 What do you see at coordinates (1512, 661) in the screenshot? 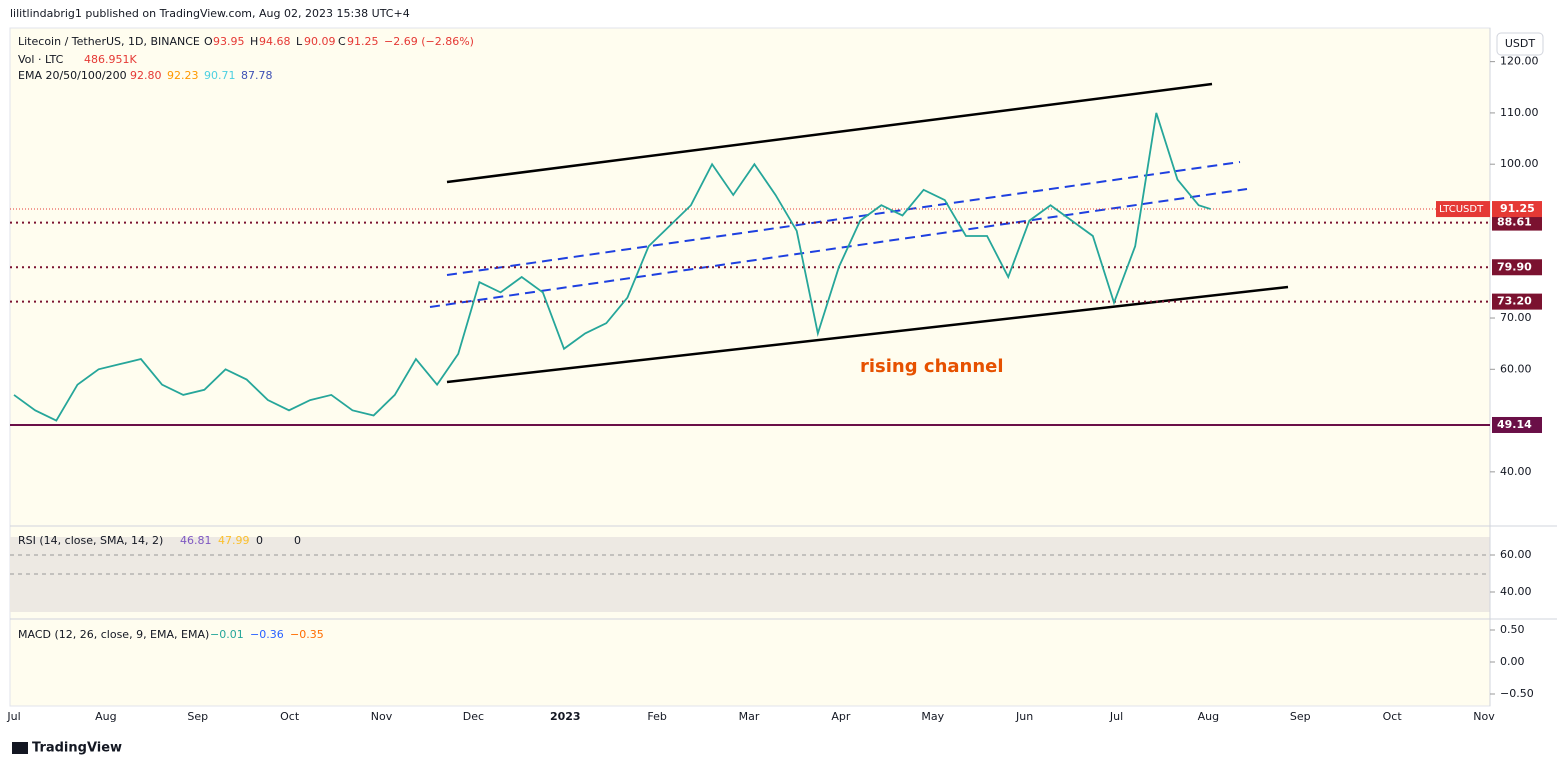
I see `macd-tick-label: 0.00` at bounding box center [1512, 661].